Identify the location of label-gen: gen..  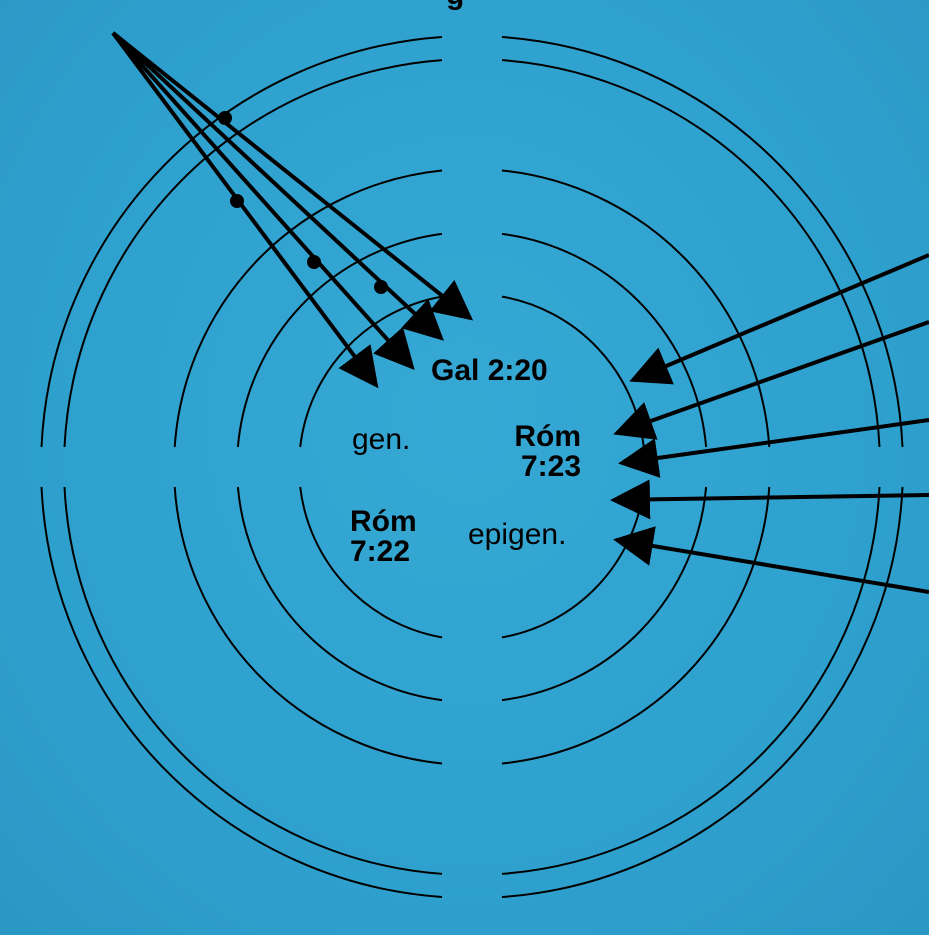
(381, 439).